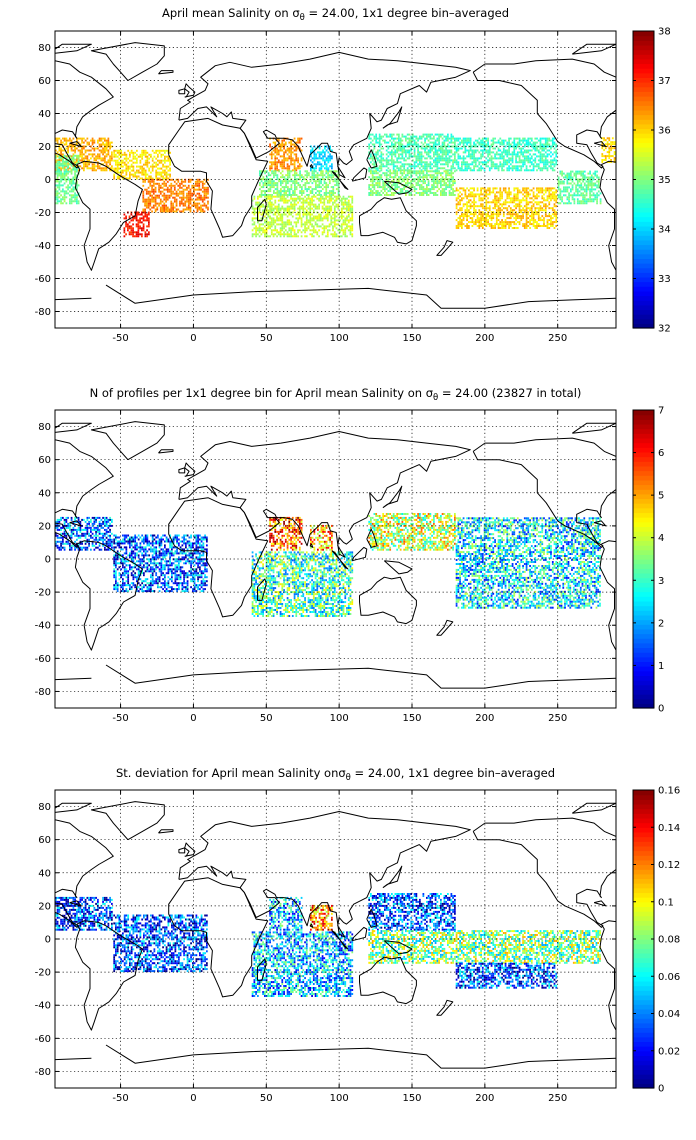 This screenshot has width=696, height=1140. Describe the element at coordinates (661, 666) in the screenshot. I see `colorbar-tick-label: 1` at that location.